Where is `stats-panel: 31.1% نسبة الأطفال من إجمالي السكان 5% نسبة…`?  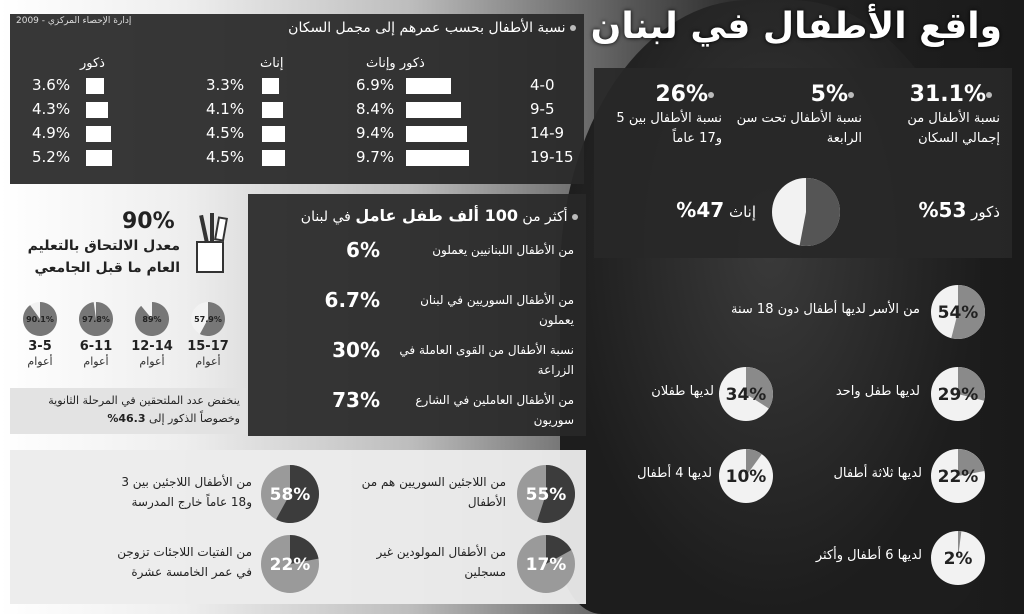 stats-panel: 31.1% نسبة الأطفال من إجمالي السكان 5% نسبة… is located at coordinates (803, 163).